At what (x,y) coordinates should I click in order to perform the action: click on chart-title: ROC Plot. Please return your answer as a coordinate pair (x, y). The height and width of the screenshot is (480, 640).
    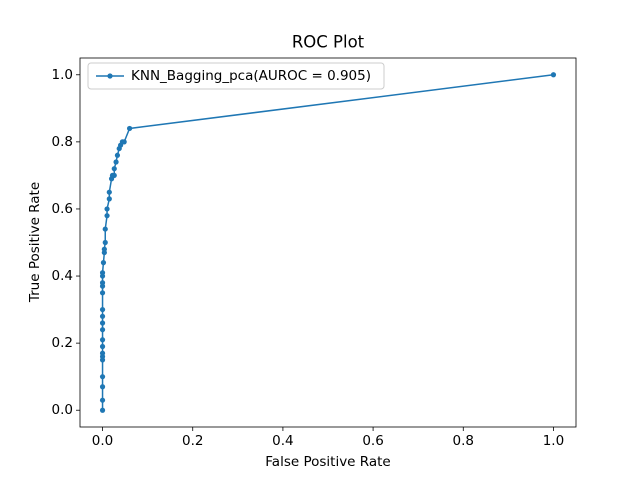
    Looking at the image, I should click on (328, 42).